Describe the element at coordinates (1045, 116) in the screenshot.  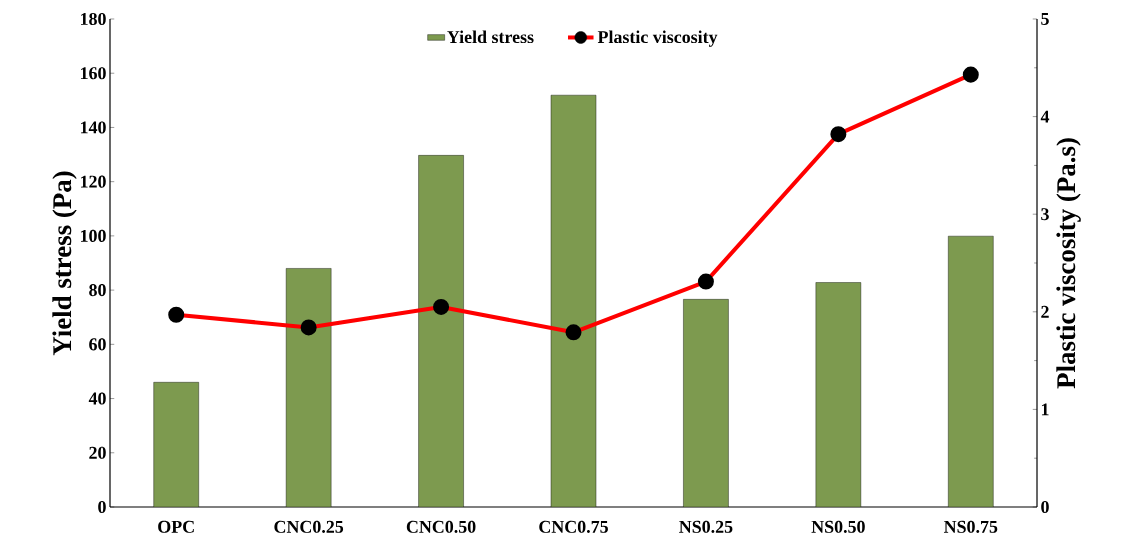
I see `y2-tick-label: 4` at that location.